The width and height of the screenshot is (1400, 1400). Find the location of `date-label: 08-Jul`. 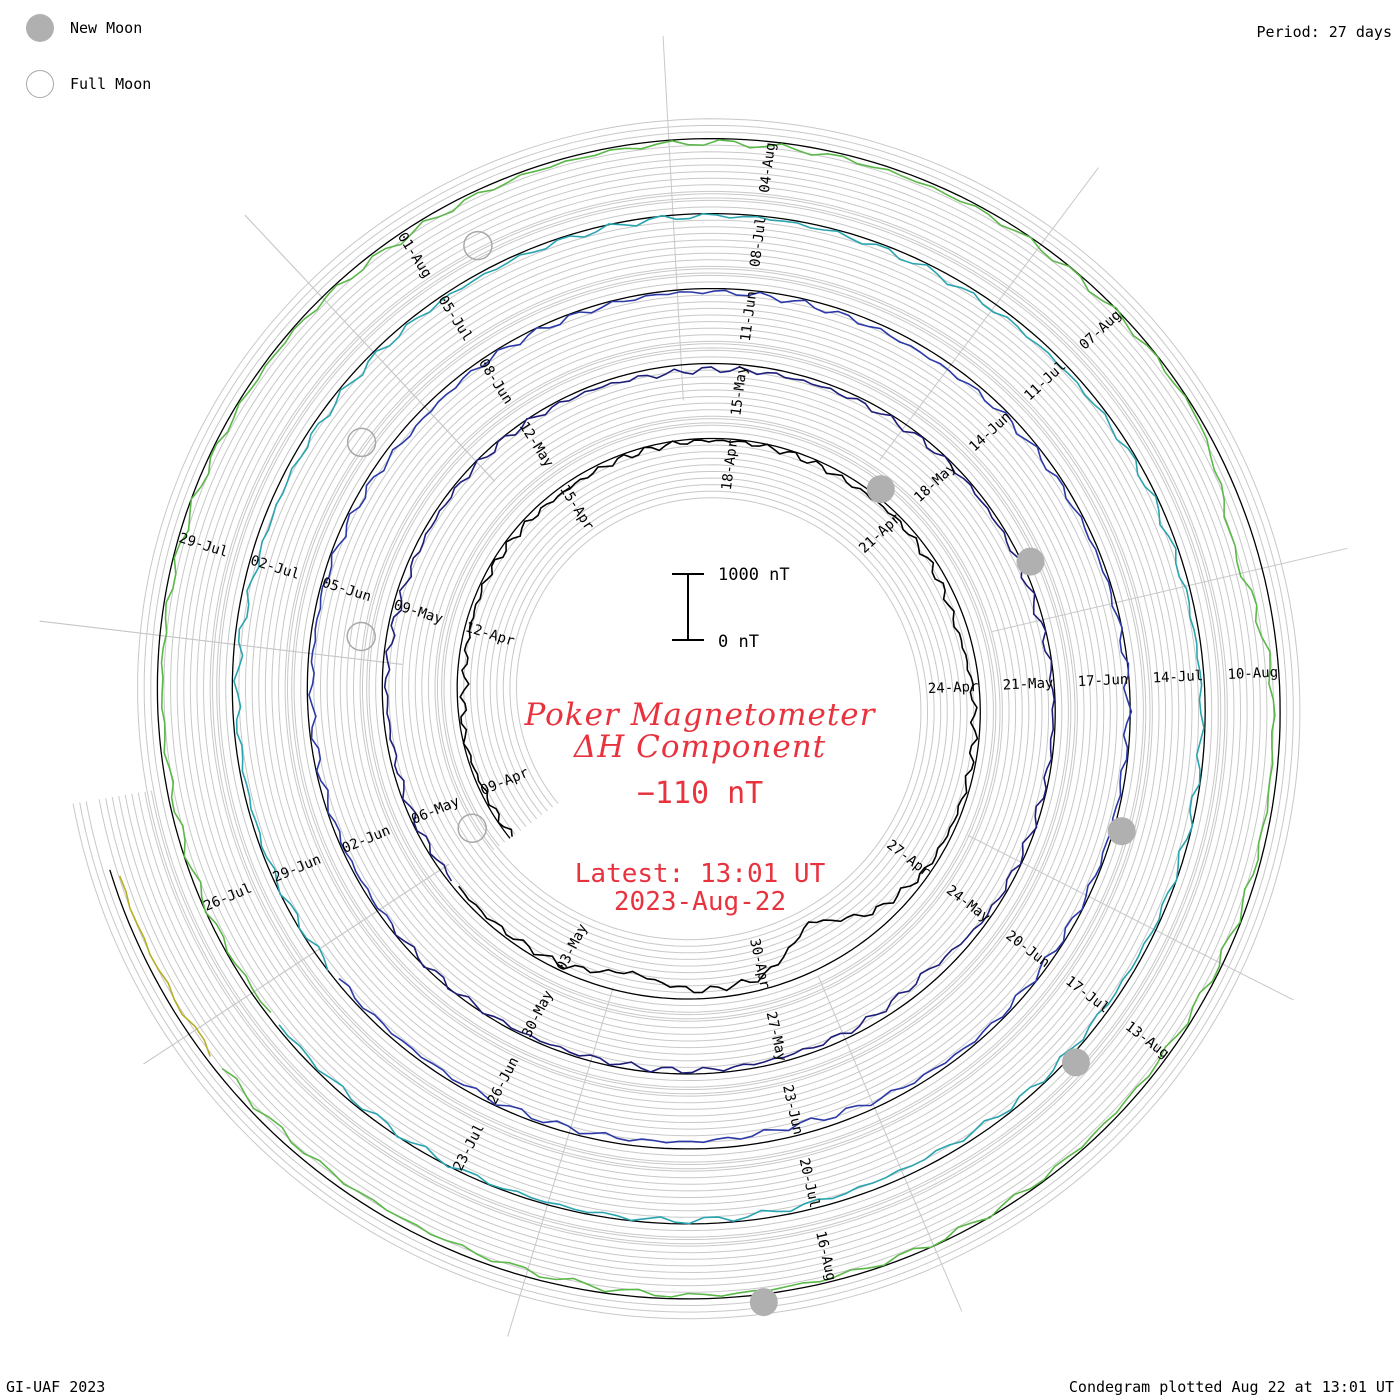

date-label: 08-Jul is located at coordinates (758, 242).